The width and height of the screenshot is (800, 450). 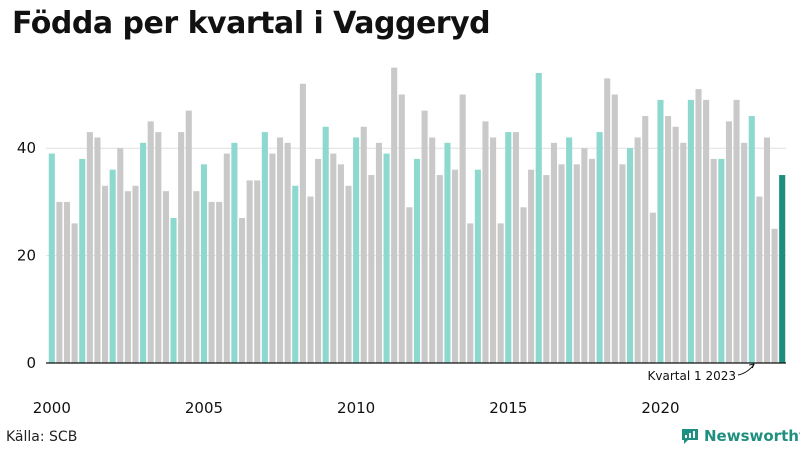 I want to click on bar: 2019 K4: 28, so click(x=652, y=287).